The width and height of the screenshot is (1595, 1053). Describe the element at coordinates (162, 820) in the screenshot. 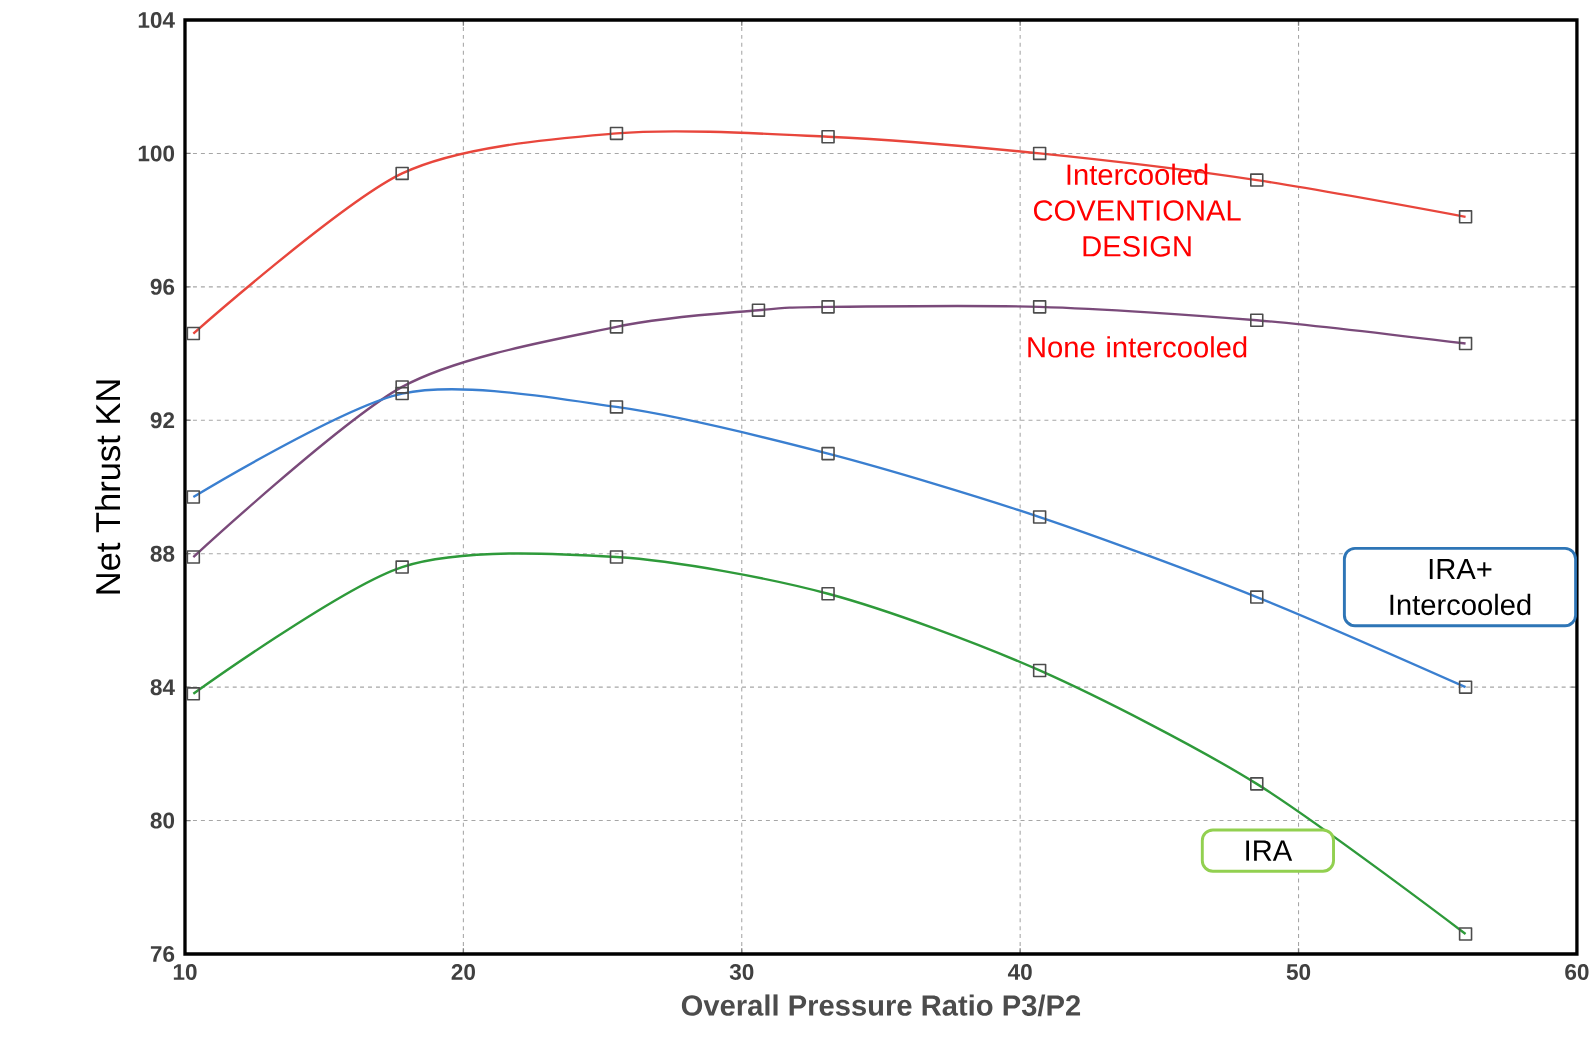

I see `y-tick-label: 80` at that location.